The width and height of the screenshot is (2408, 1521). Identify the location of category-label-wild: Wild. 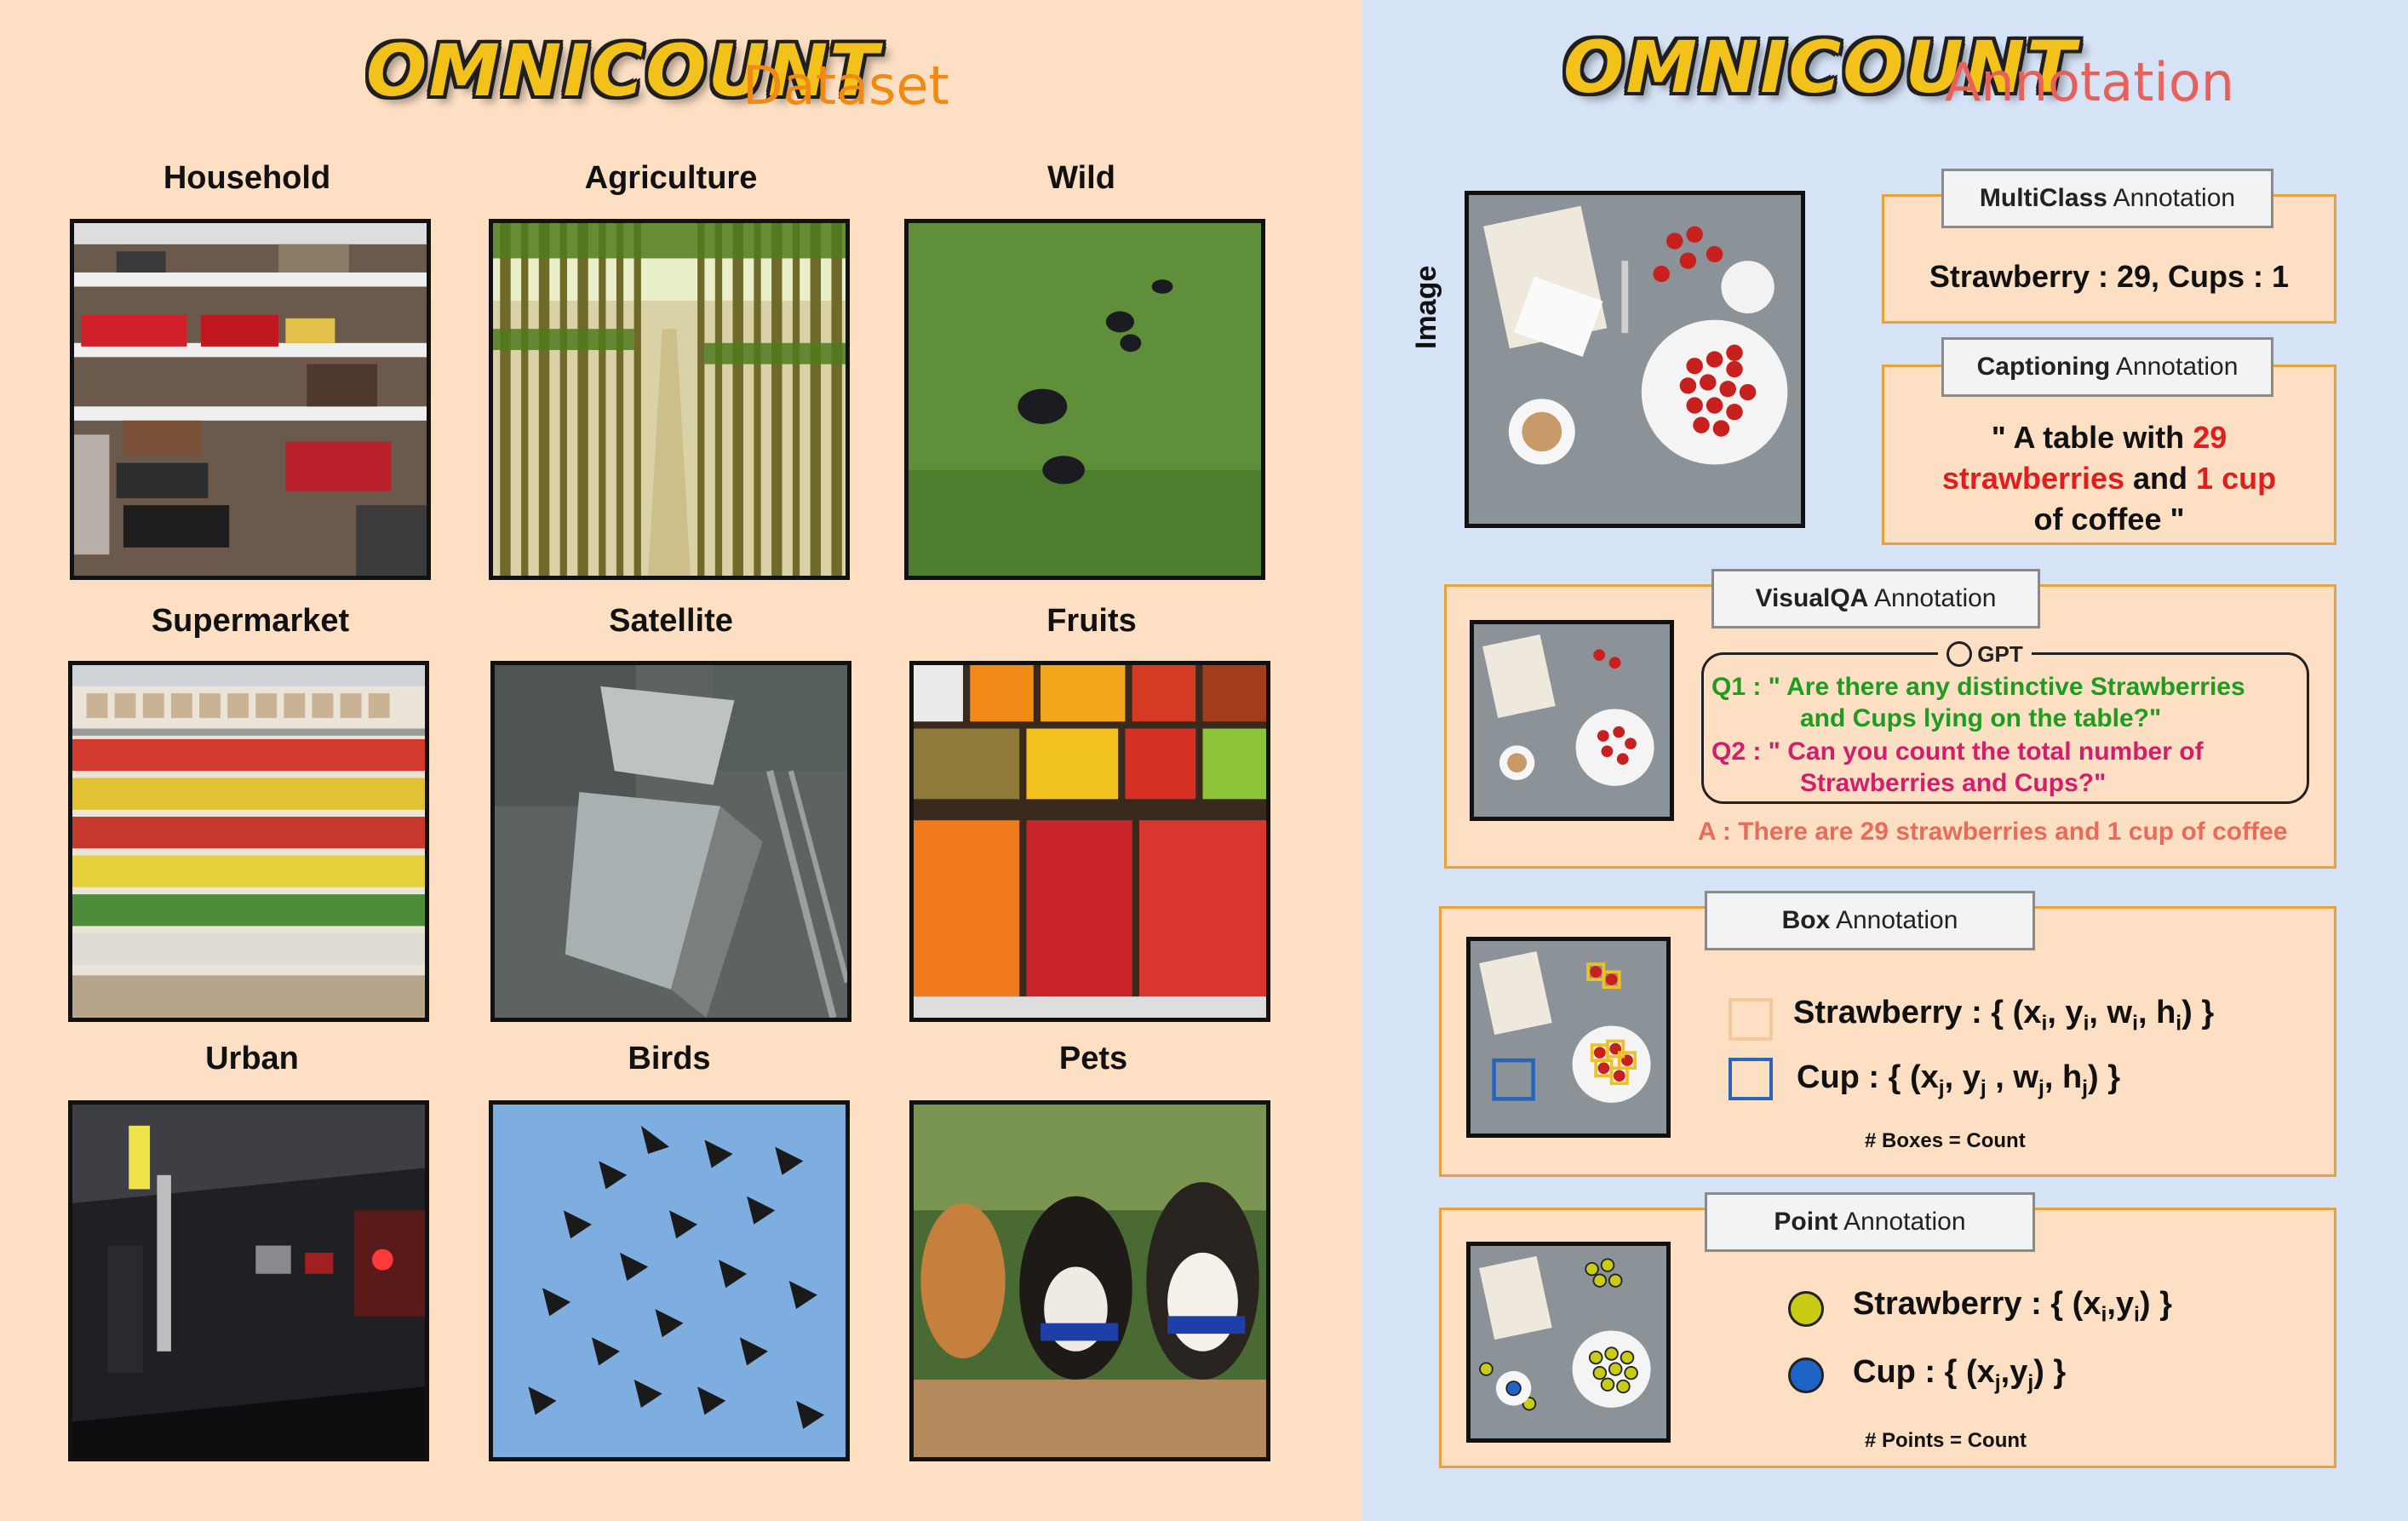
(1081, 178).